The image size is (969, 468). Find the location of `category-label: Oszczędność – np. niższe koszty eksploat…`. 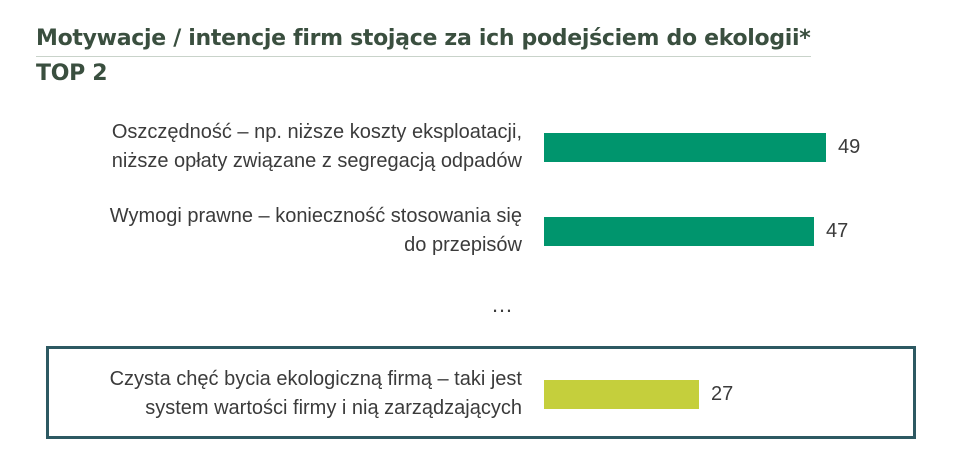

category-label: Oszczędność – np. niższe koszty eksploat… is located at coordinates (317, 147).